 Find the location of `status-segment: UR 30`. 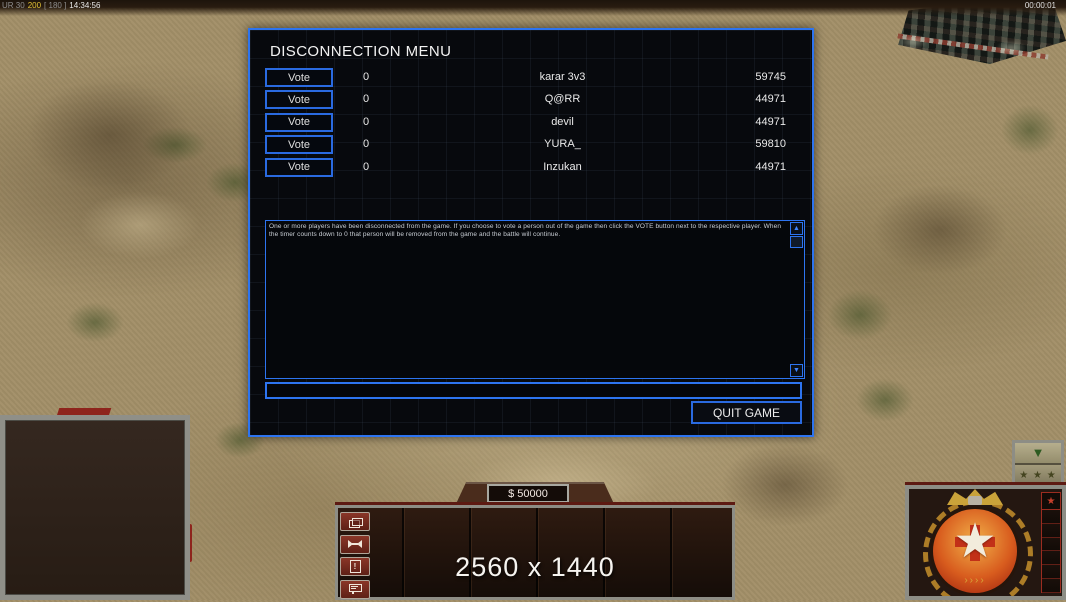

status-segment: UR 30 is located at coordinates (13, 5).